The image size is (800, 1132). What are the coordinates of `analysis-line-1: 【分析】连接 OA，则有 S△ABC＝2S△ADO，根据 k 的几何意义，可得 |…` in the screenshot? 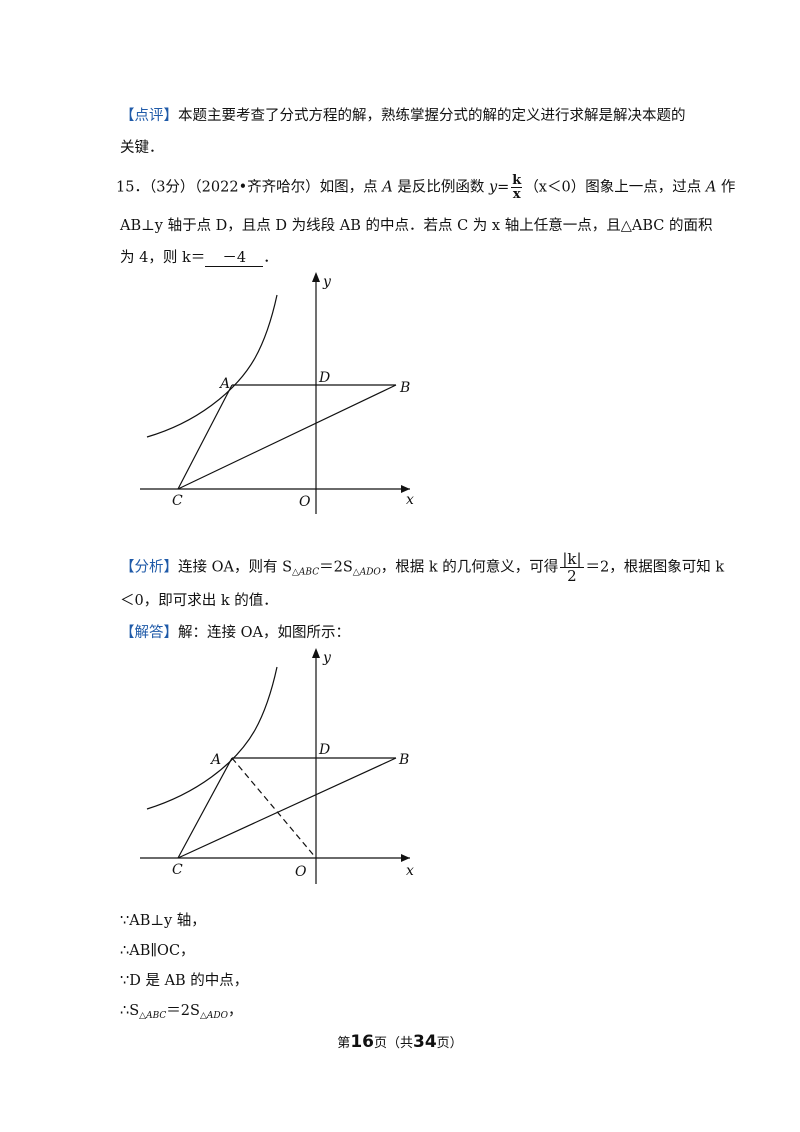 It's located at (422, 567).